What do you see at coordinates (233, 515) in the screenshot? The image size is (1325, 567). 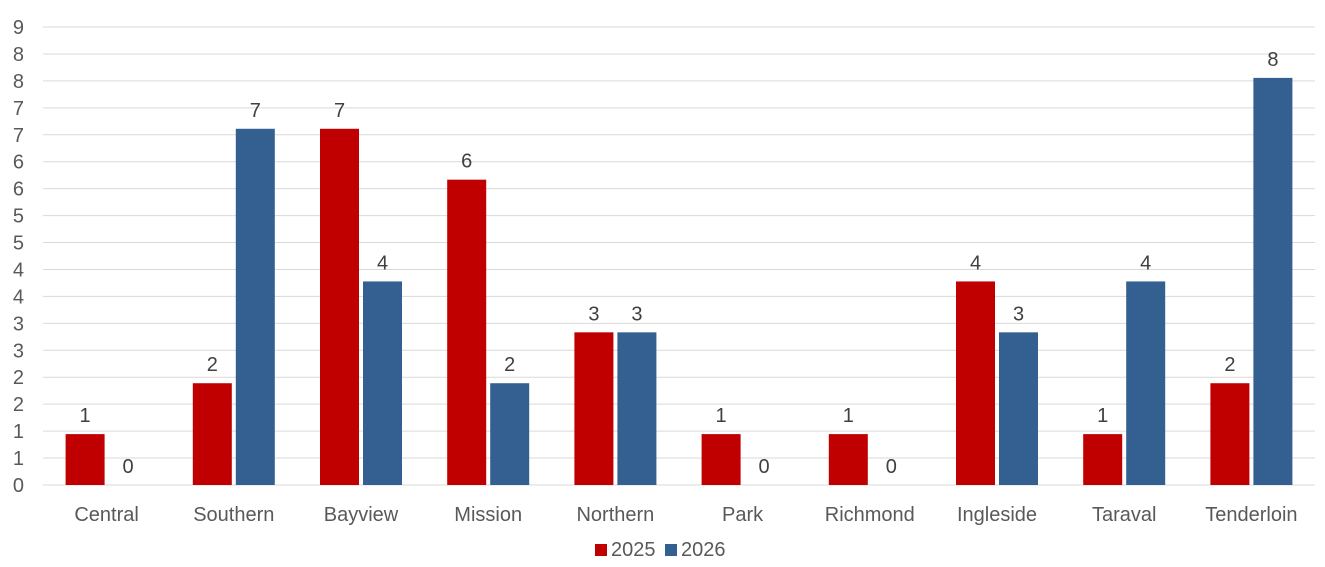 I see `x-tick-label: Southern` at bounding box center [233, 515].